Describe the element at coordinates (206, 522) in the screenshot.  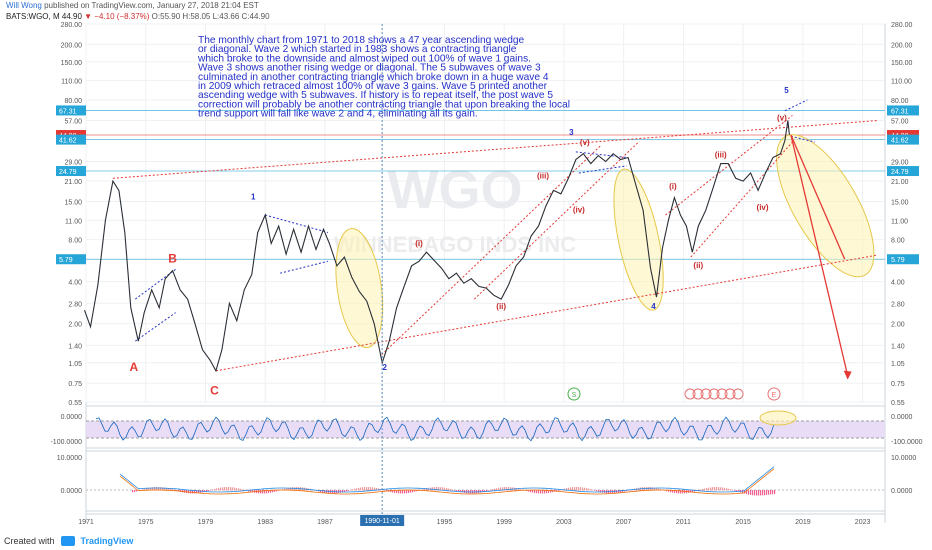
I see `x-tick-label: 1979` at that location.